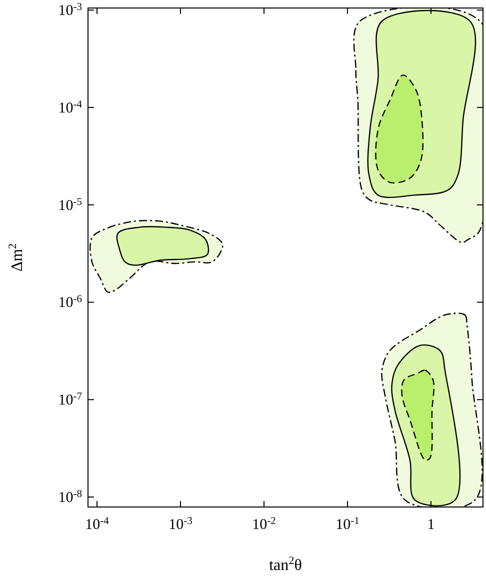 The width and height of the screenshot is (486, 578). I want to click on x-tick-label: 10$^{-1}$, so click(348, 524).